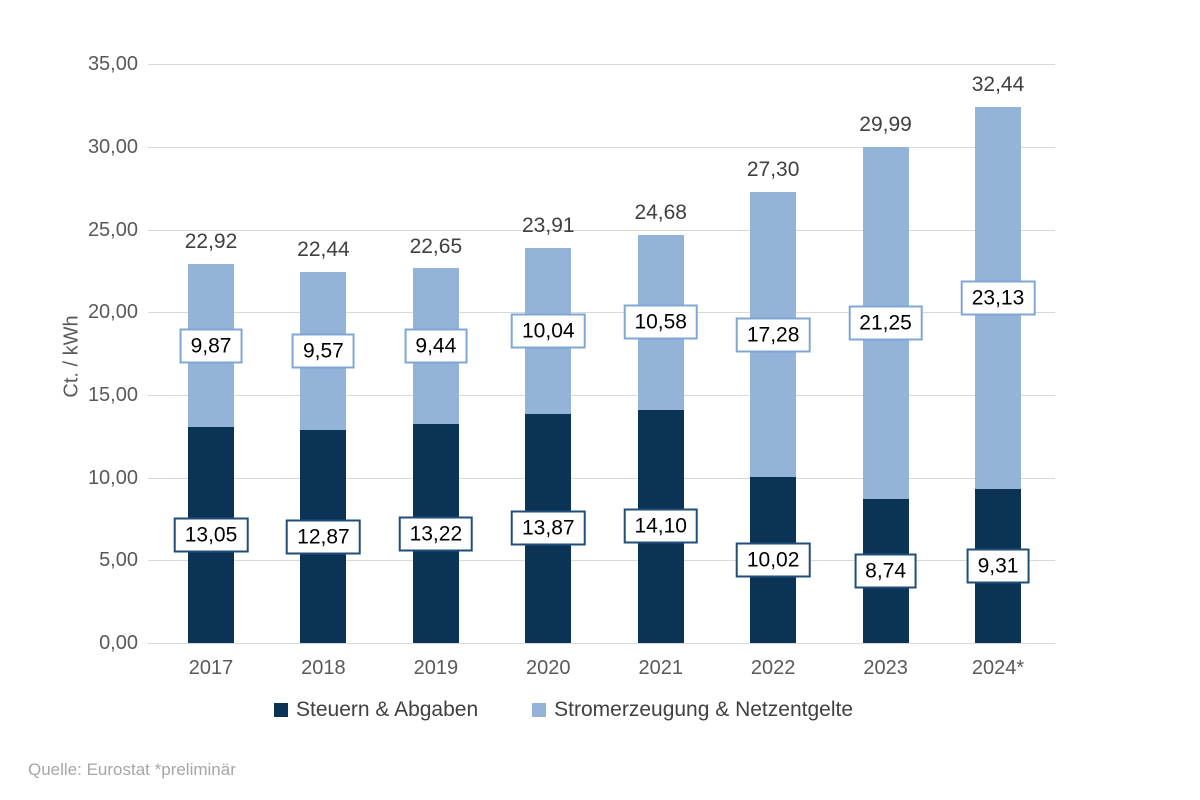  I want to click on y-tick-label: 35,00, so click(112, 64).